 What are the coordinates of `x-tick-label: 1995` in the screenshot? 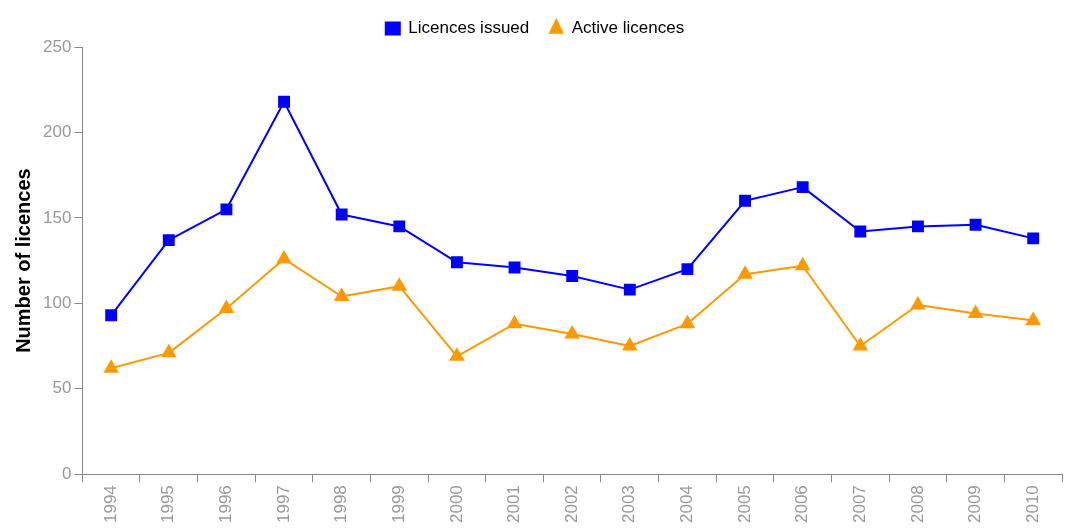 It's located at (168, 504).